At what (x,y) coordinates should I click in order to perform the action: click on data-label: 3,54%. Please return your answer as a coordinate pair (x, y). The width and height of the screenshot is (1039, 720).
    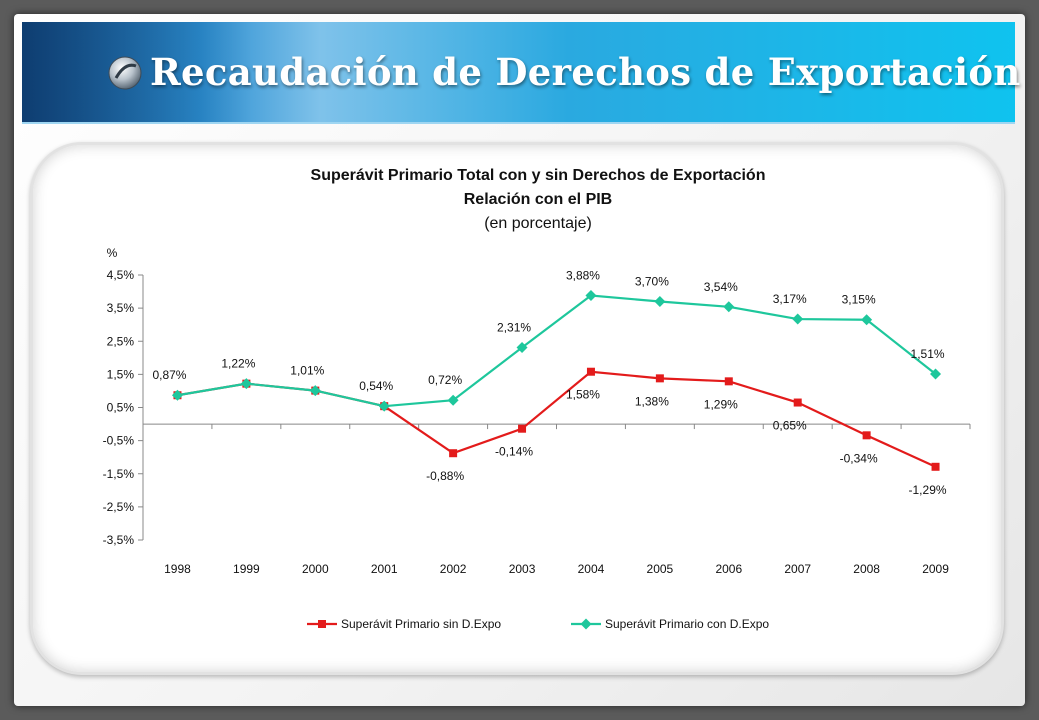
    Looking at the image, I should click on (721, 287).